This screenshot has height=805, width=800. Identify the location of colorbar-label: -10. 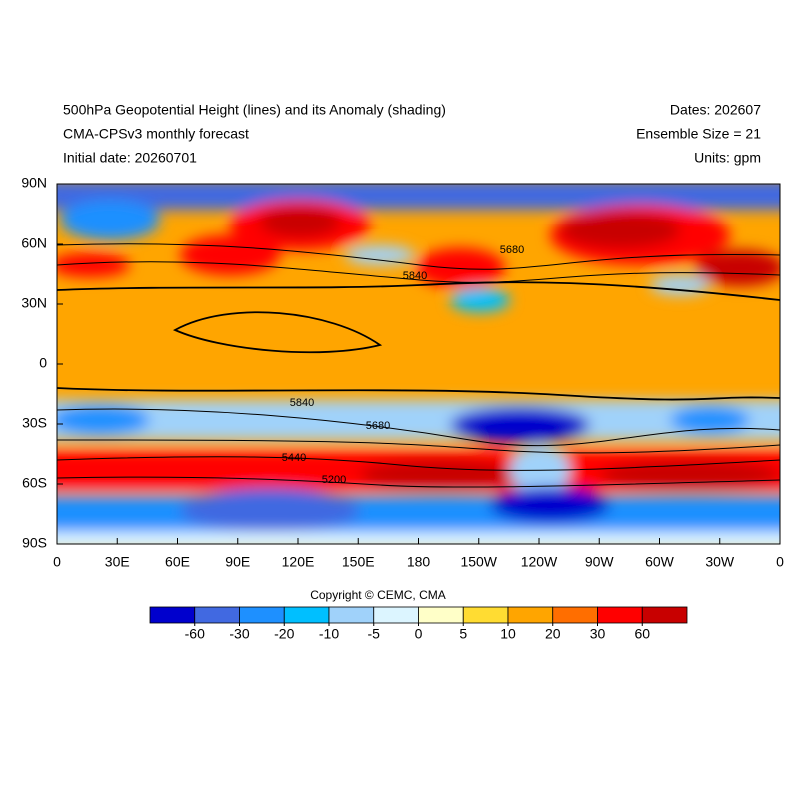
(329, 634).